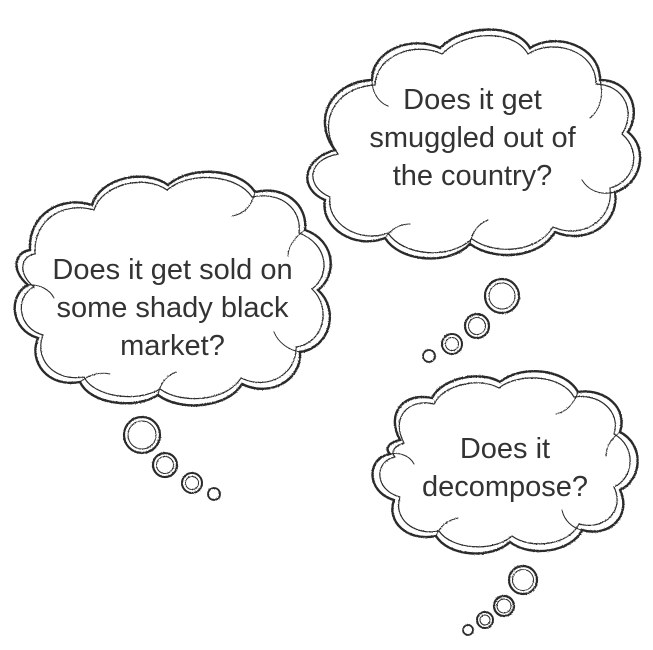  What do you see at coordinates (171, 458) in the screenshot?
I see `bubbles-left` at bounding box center [171, 458].